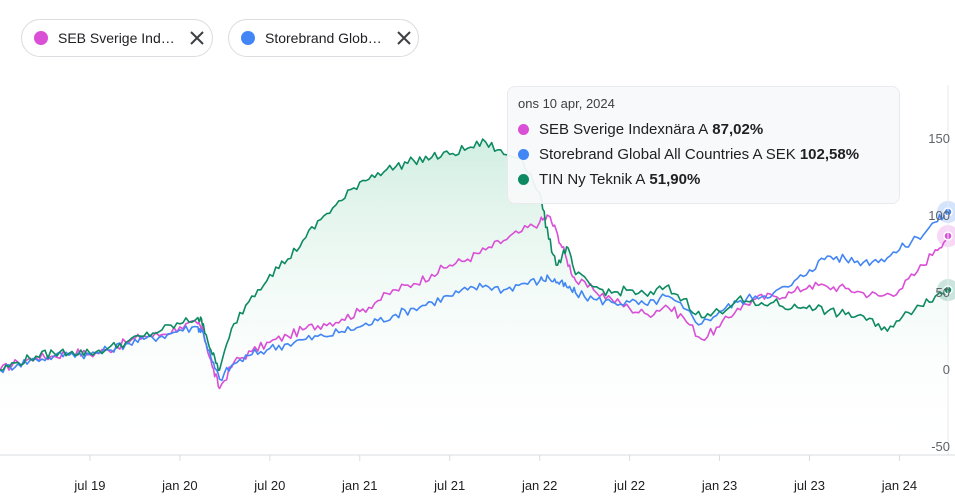  I want to click on x-tick-label: jan 20, so click(179, 485).